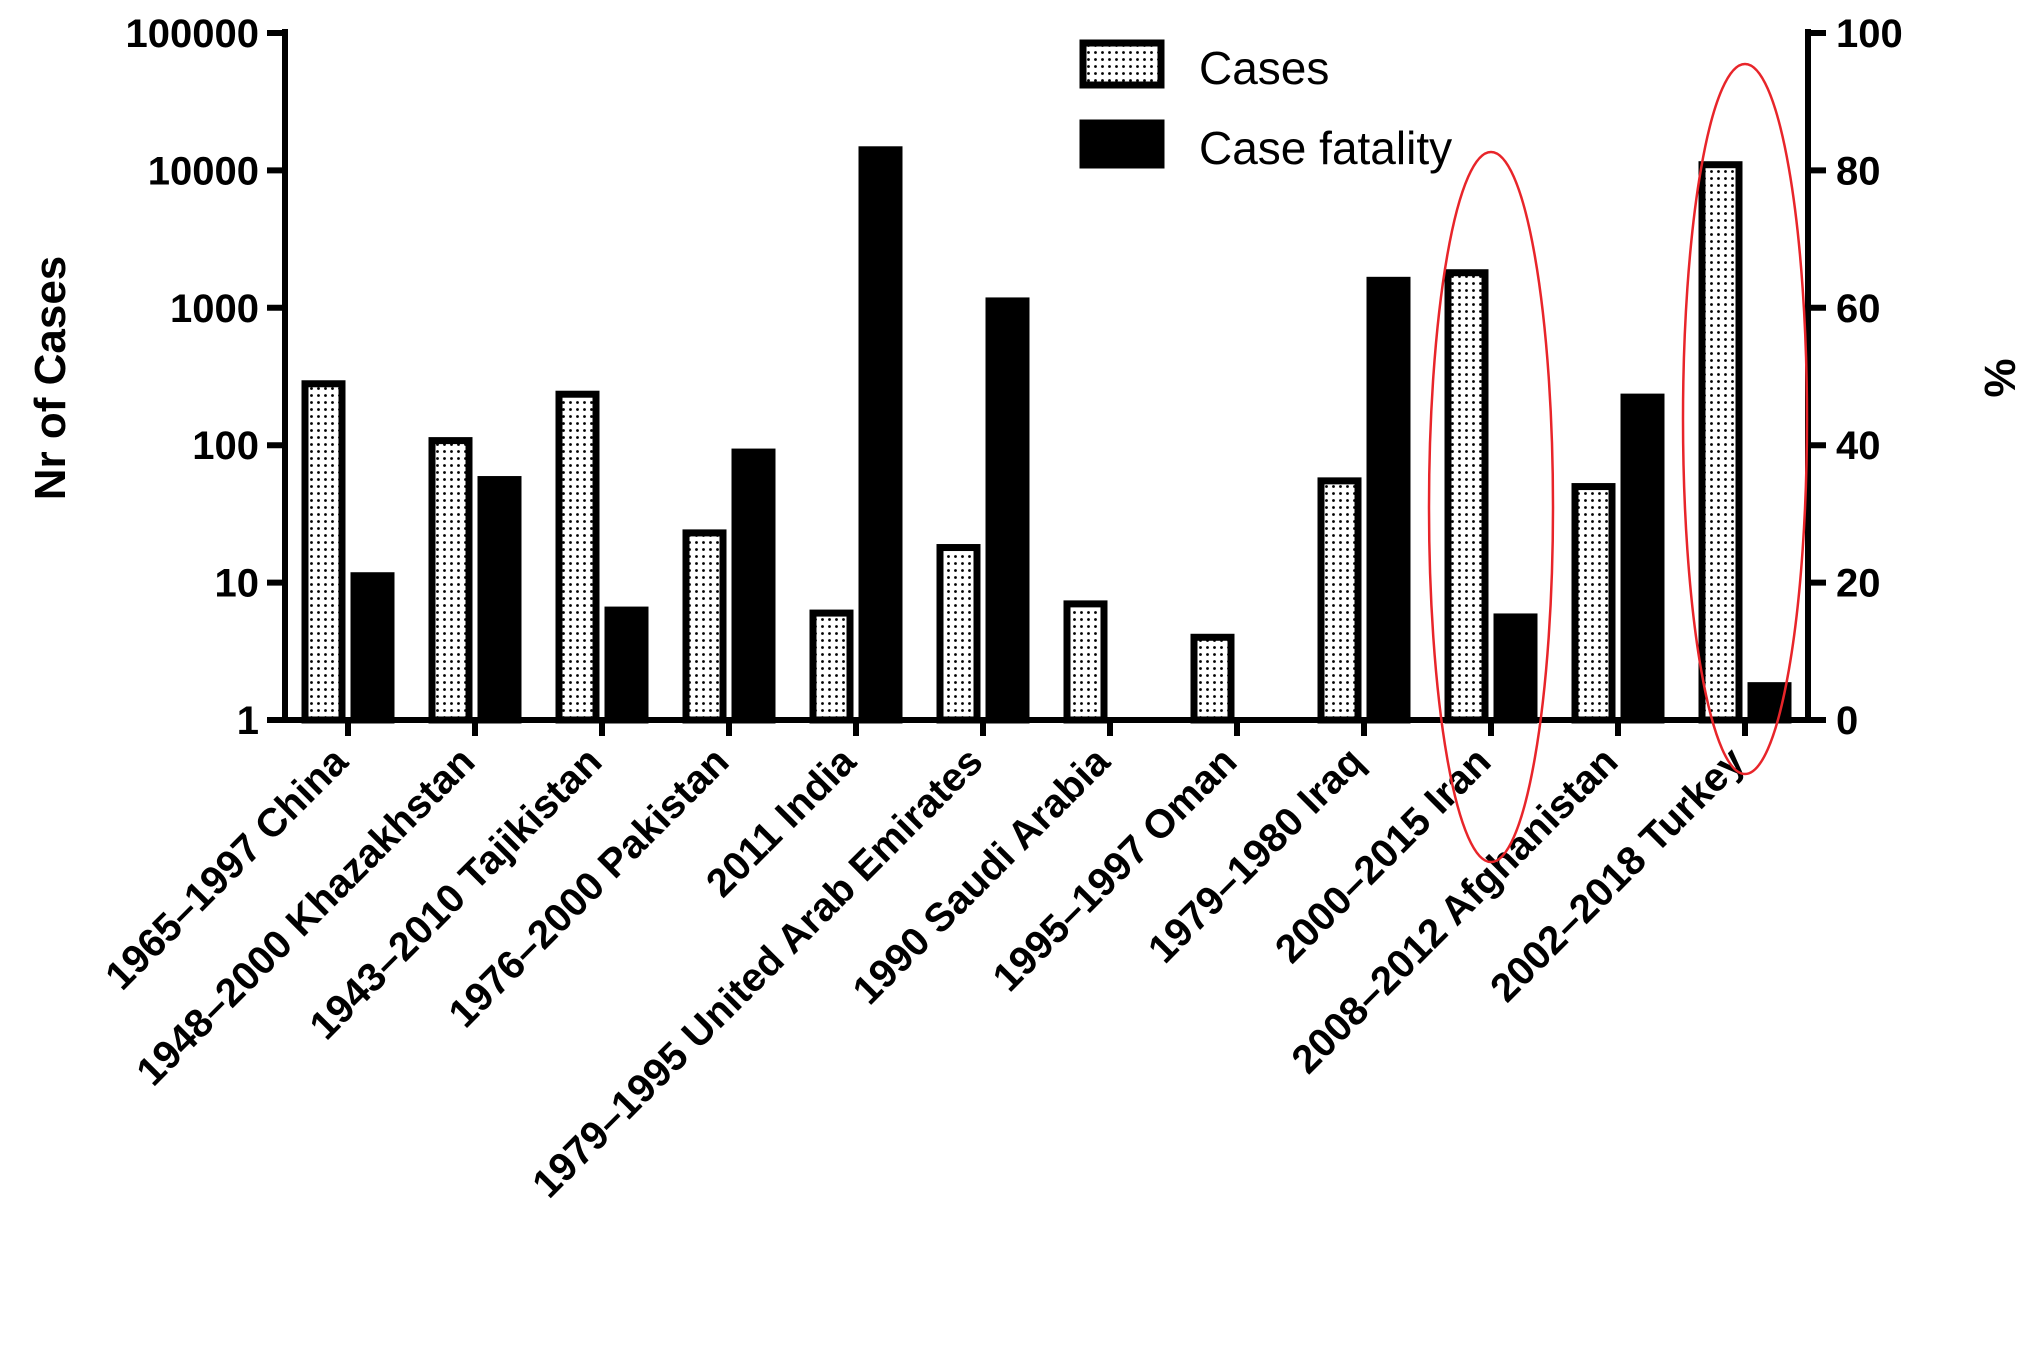  Describe the element at coordinates (50, 378) in the screenshot. I see `y-axis-title-left: Nr of Cases` at that location.